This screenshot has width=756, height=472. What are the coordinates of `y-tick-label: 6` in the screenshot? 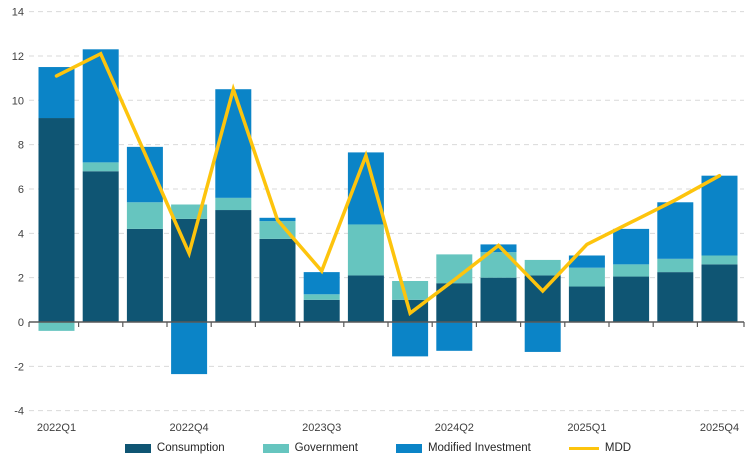 It's located at (21, 190).